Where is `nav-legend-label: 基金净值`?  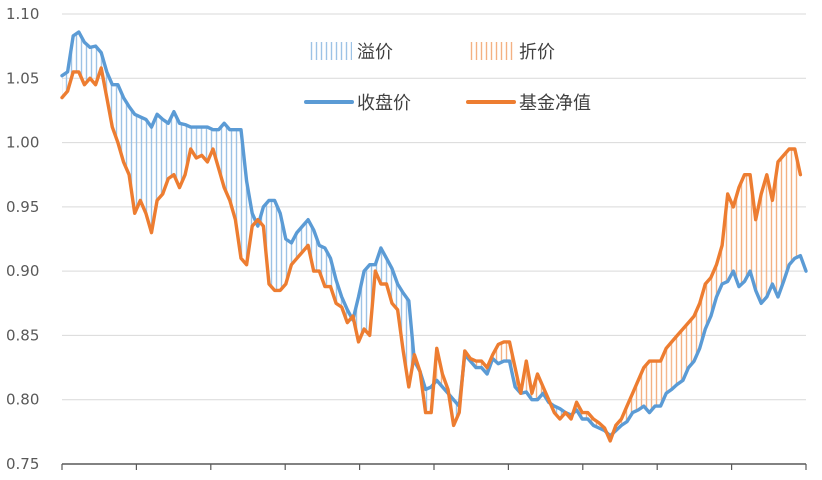
nav-legend-label: 基金净值 is located at coordinates (555, 103).